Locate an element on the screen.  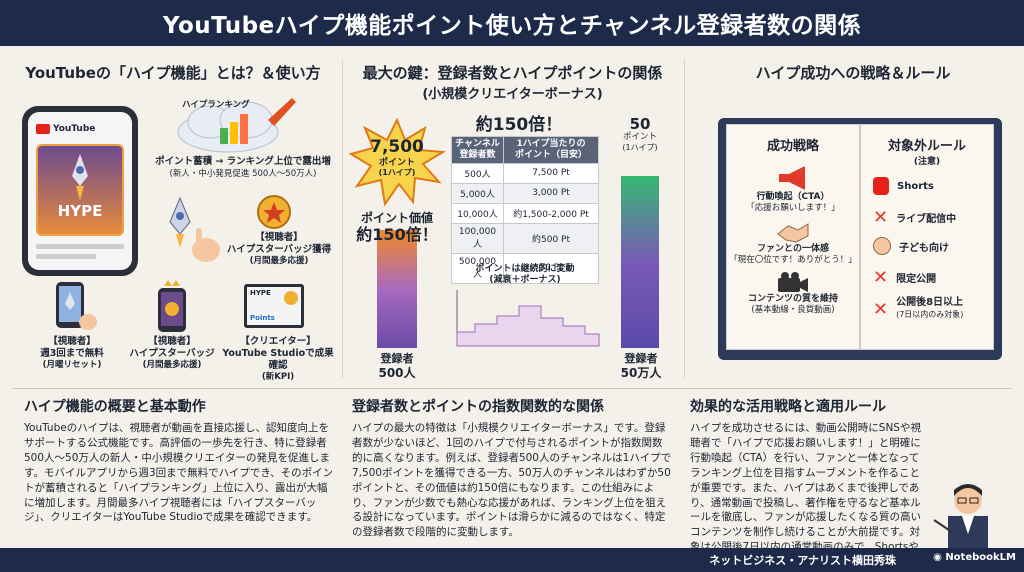
presenter-avatar is located at coordinates (960, 516).